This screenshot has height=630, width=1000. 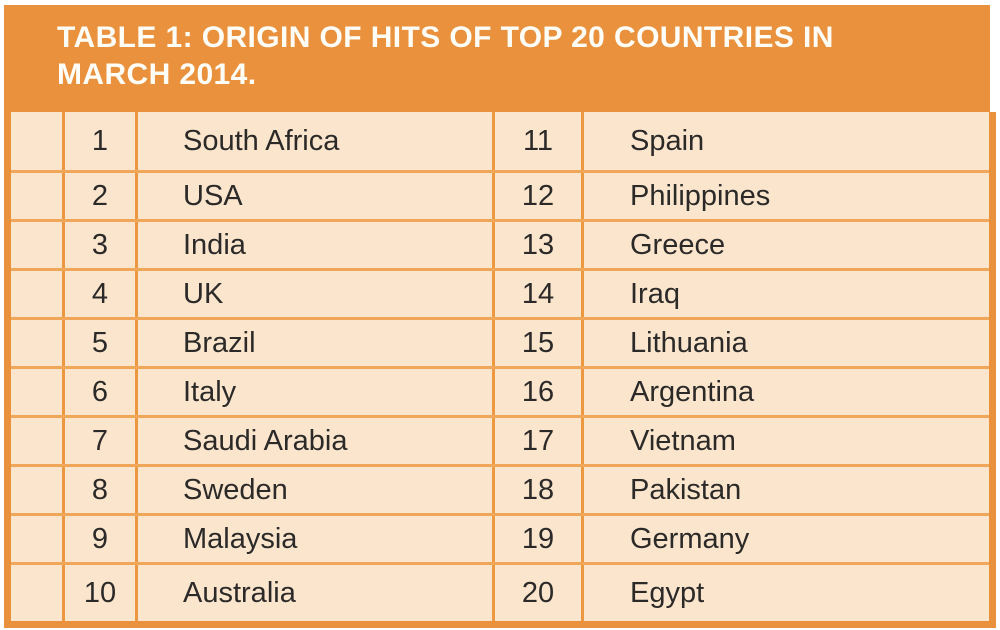 What do you see at coordinates (785, 196) in the screenshot?
I see `country-cell: Philippines` at bounding box center [785, 196].